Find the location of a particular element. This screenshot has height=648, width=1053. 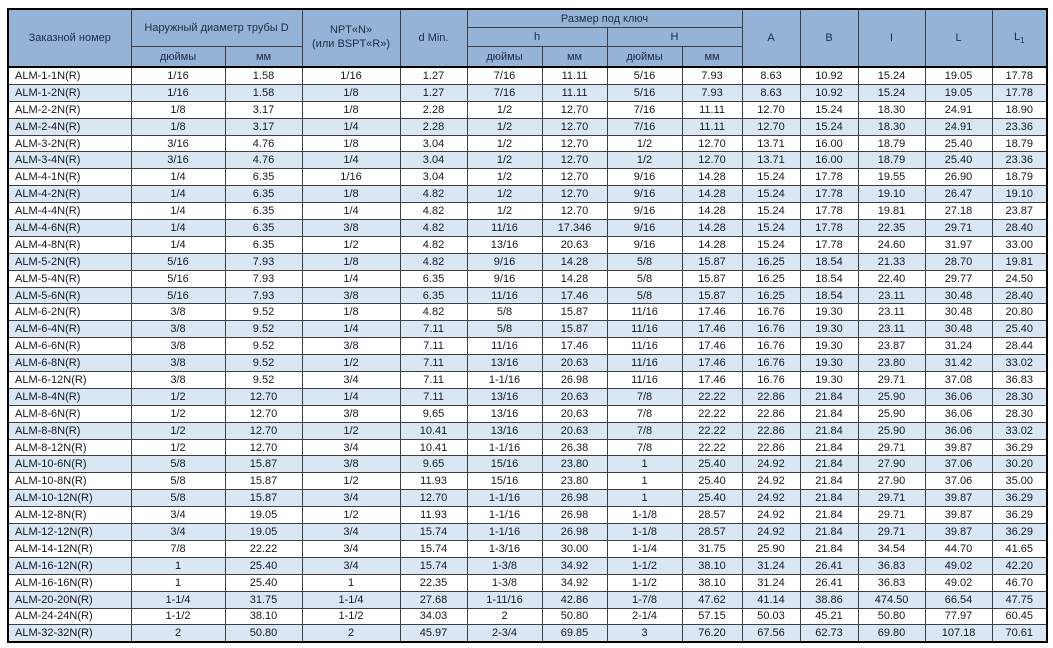

h-mm-cell: 12.70 is located at coordinates (574, 177).